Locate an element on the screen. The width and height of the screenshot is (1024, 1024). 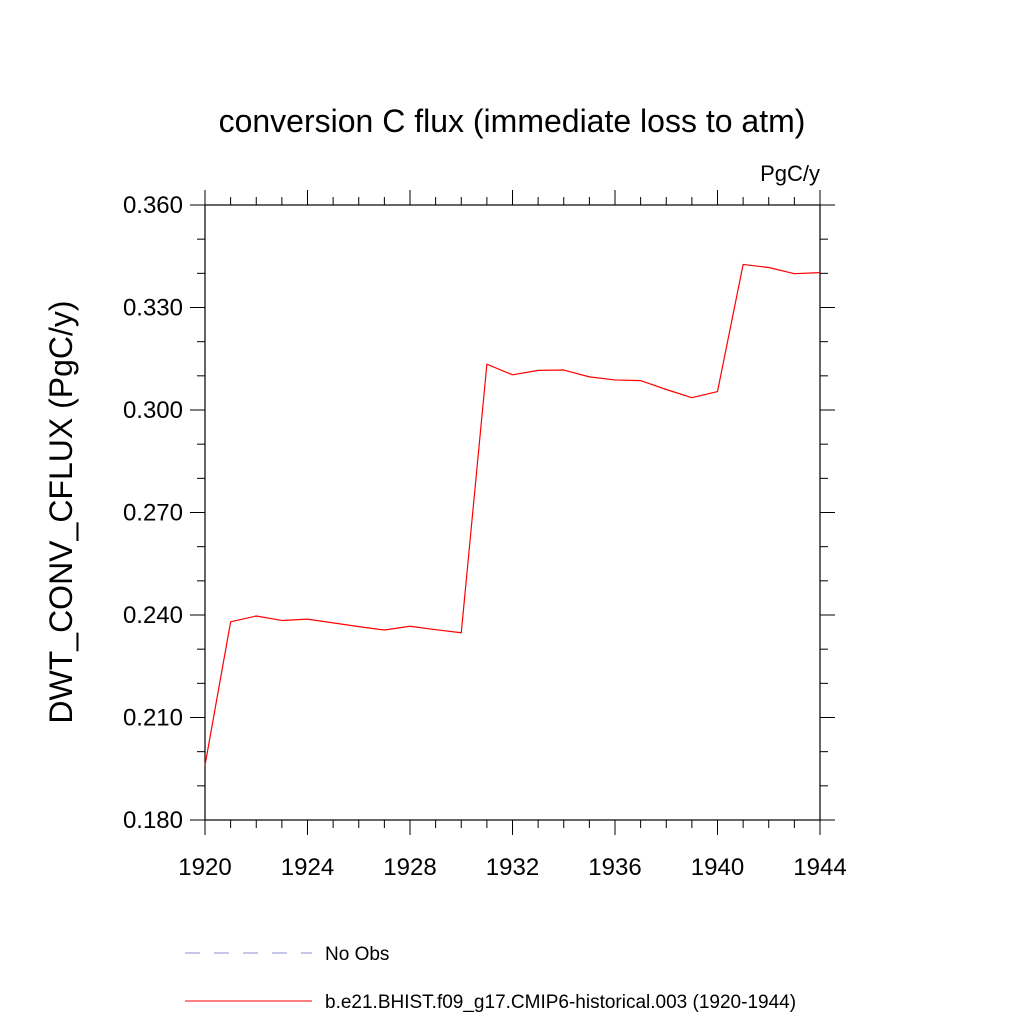
x-tick-label: 1928 is located at coordinates (409, 867).